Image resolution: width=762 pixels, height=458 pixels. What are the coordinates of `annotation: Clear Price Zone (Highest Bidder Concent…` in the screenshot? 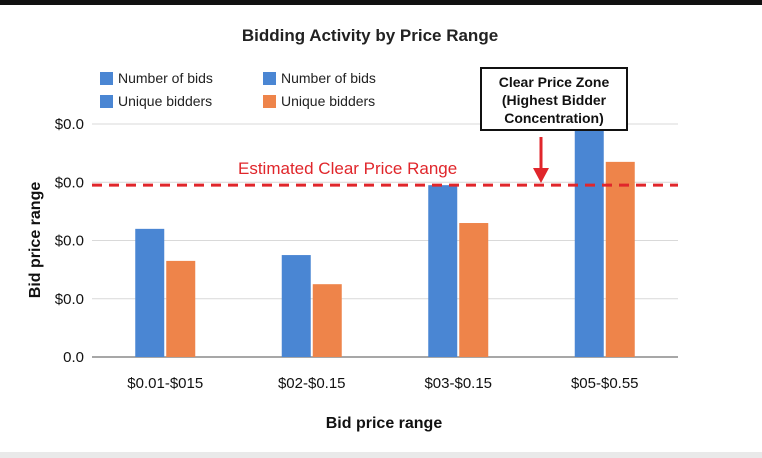 It's located at (554, 125).